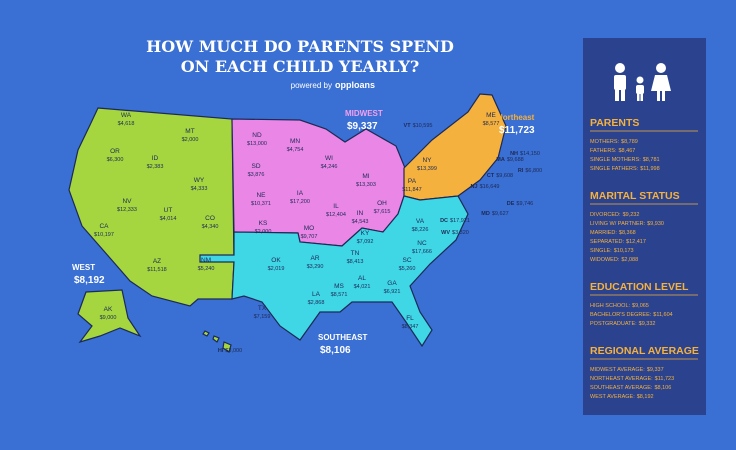  I want to click on state-value: $8,413, so click(355, 262).